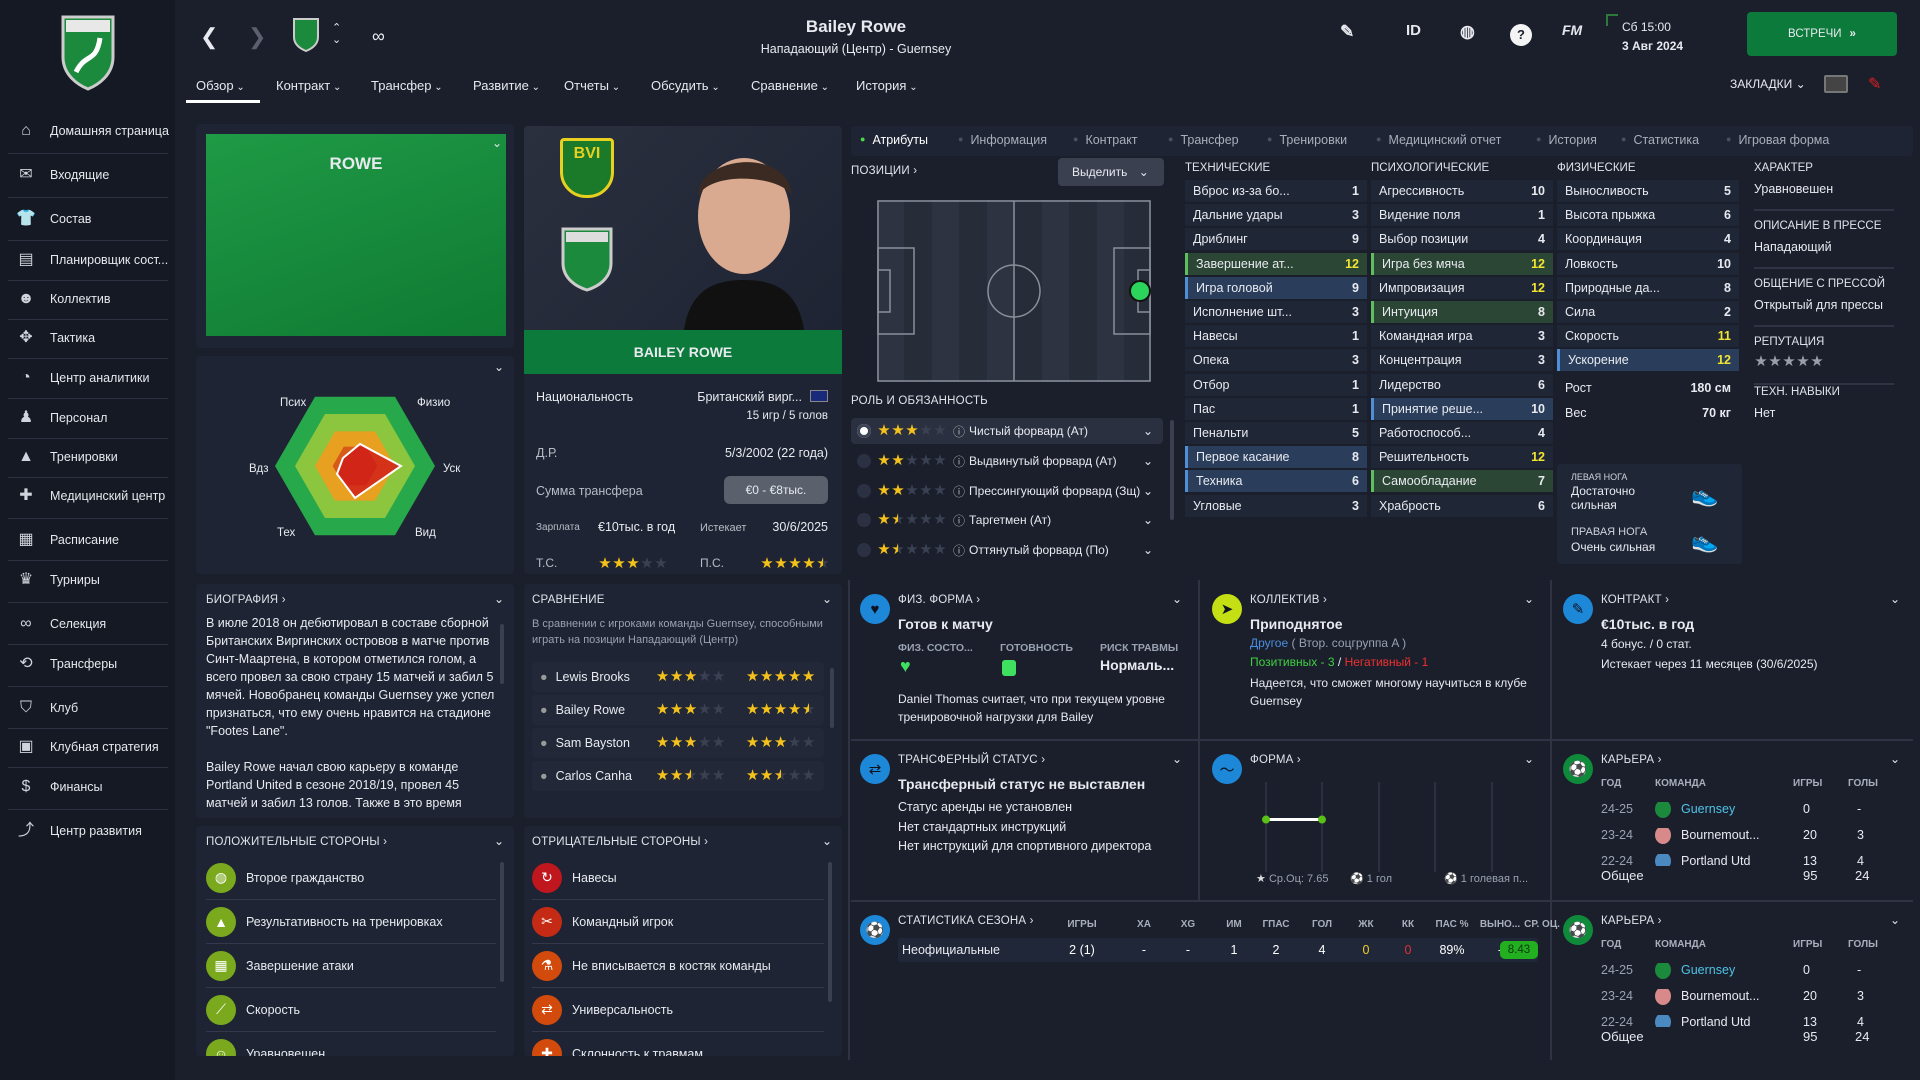 This screenshot has width=1920, height=1080. I want to click on role-row: ★★★★★ ⓘ Выдвинутый форвард (Ат) ⌄, so click(1007, 461).